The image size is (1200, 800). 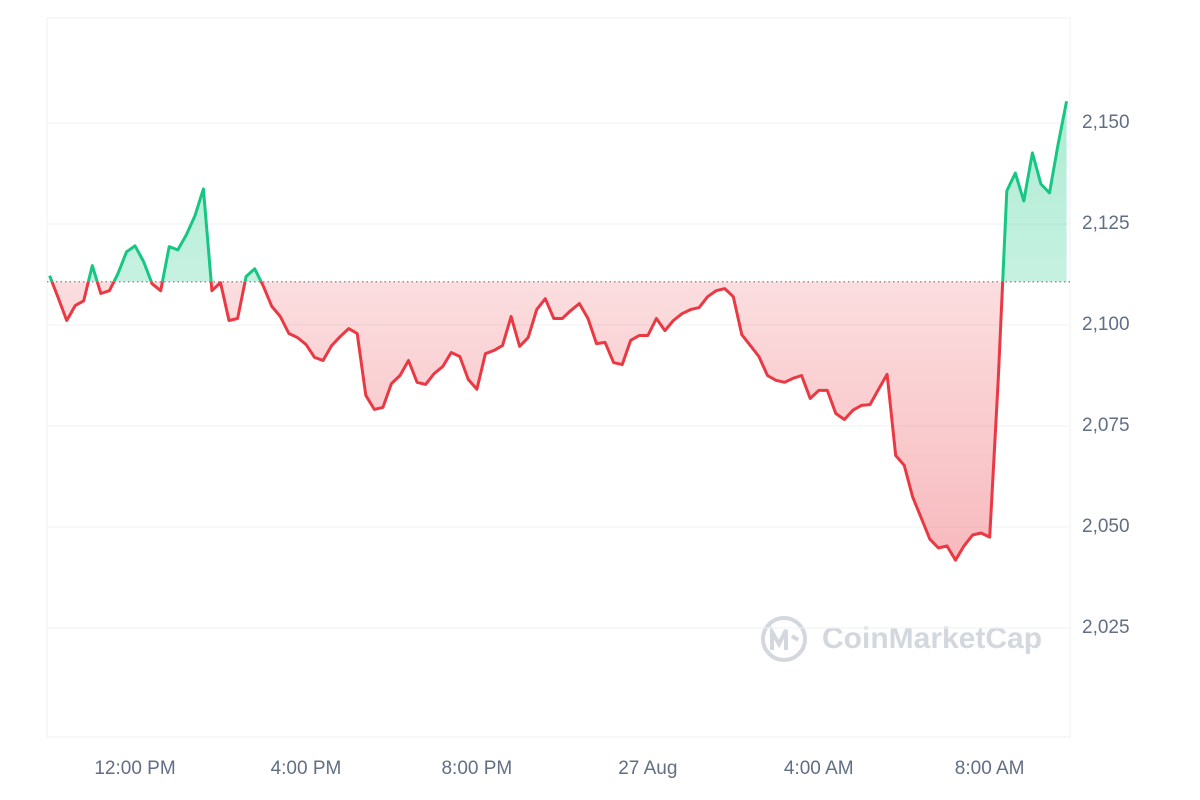 What do you see at coordinates (647, 768) in the screenshot?
I see `x-tick-label: 27 Aug` at bounding box center [647, 768].